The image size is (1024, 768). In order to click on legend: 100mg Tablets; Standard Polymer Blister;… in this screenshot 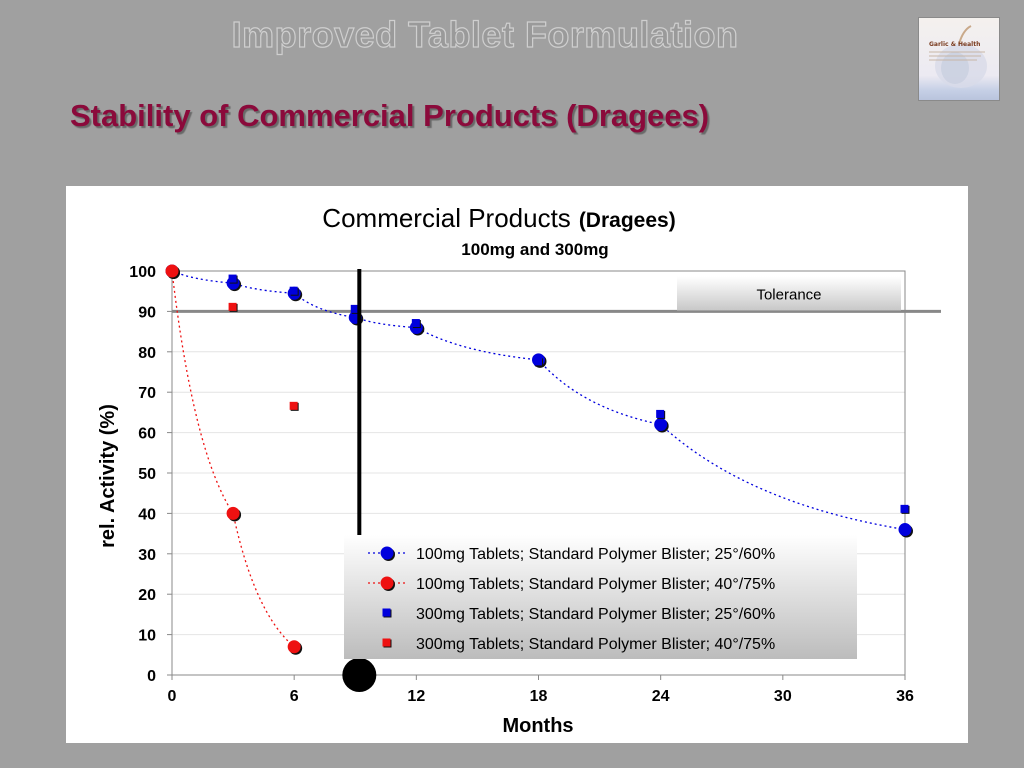, I will do `click(600, 597)`.